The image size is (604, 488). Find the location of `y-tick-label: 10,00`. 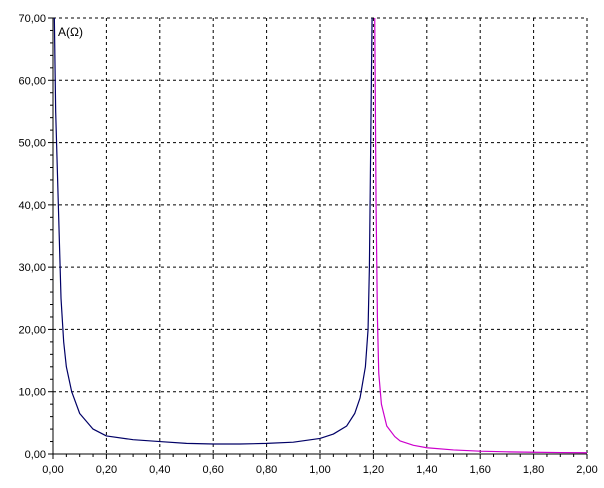

y-tick-label: 10,00 is located at coordinates (32, 393).